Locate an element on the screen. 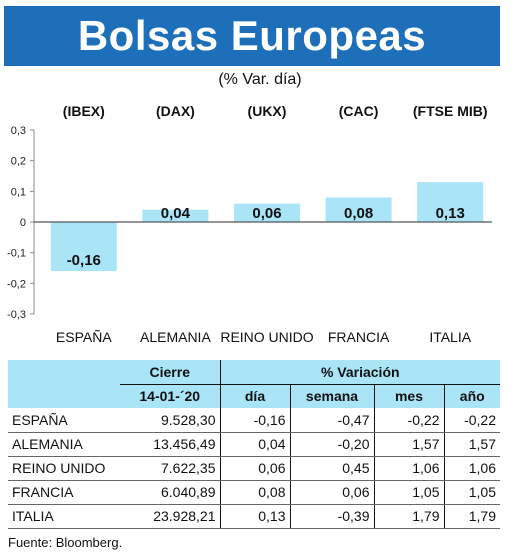  row-ano: 1,06 is located at coordinates (471, 468).